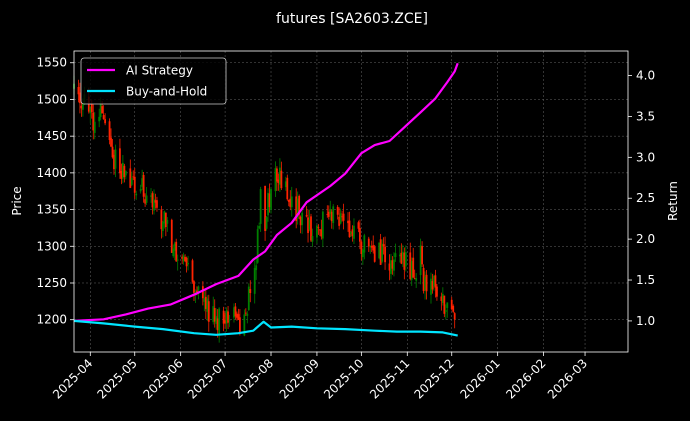 The width and height of the screenshot is (690, 421). I want to click on price-tick-label: 1250, so click(51, 283).